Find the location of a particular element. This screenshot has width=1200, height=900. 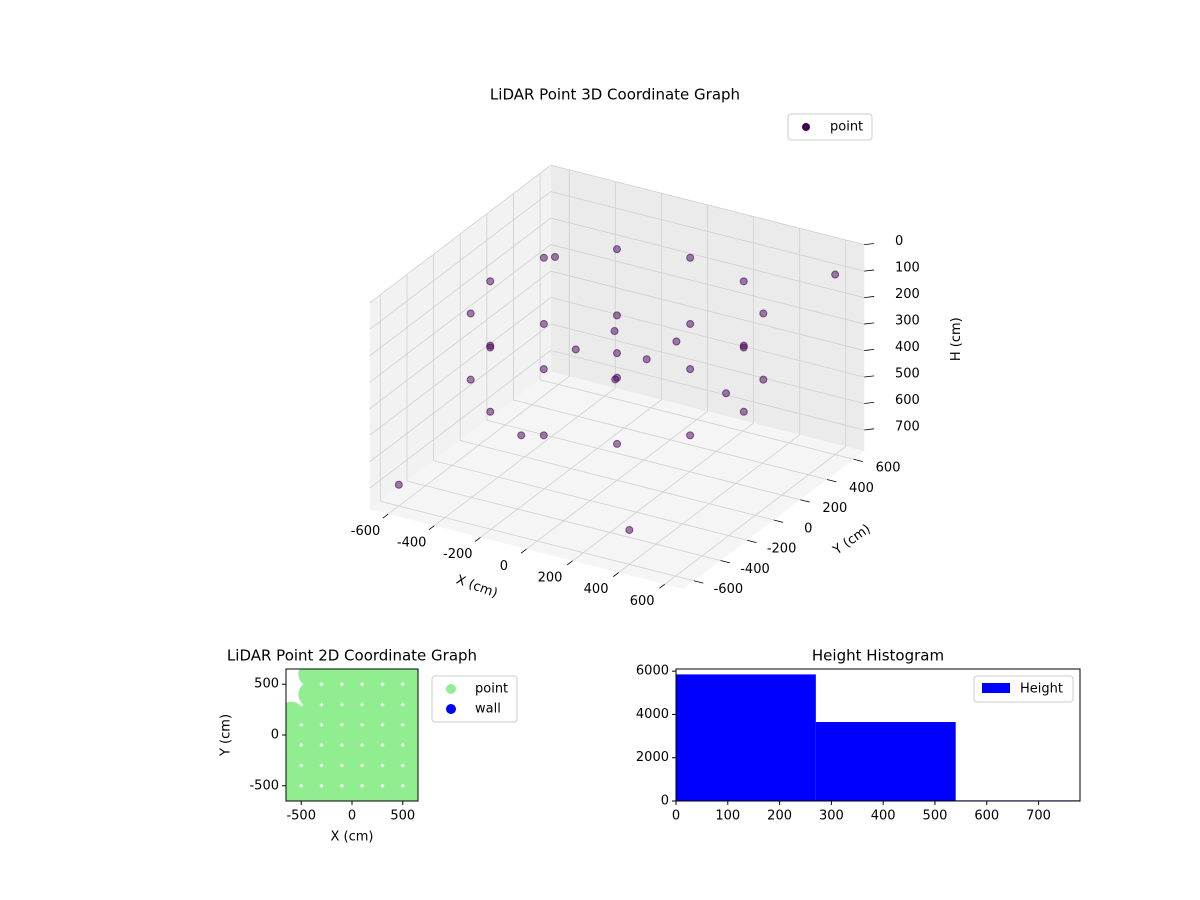

y-tick-label: 400 is located at coordinates (861, 488).